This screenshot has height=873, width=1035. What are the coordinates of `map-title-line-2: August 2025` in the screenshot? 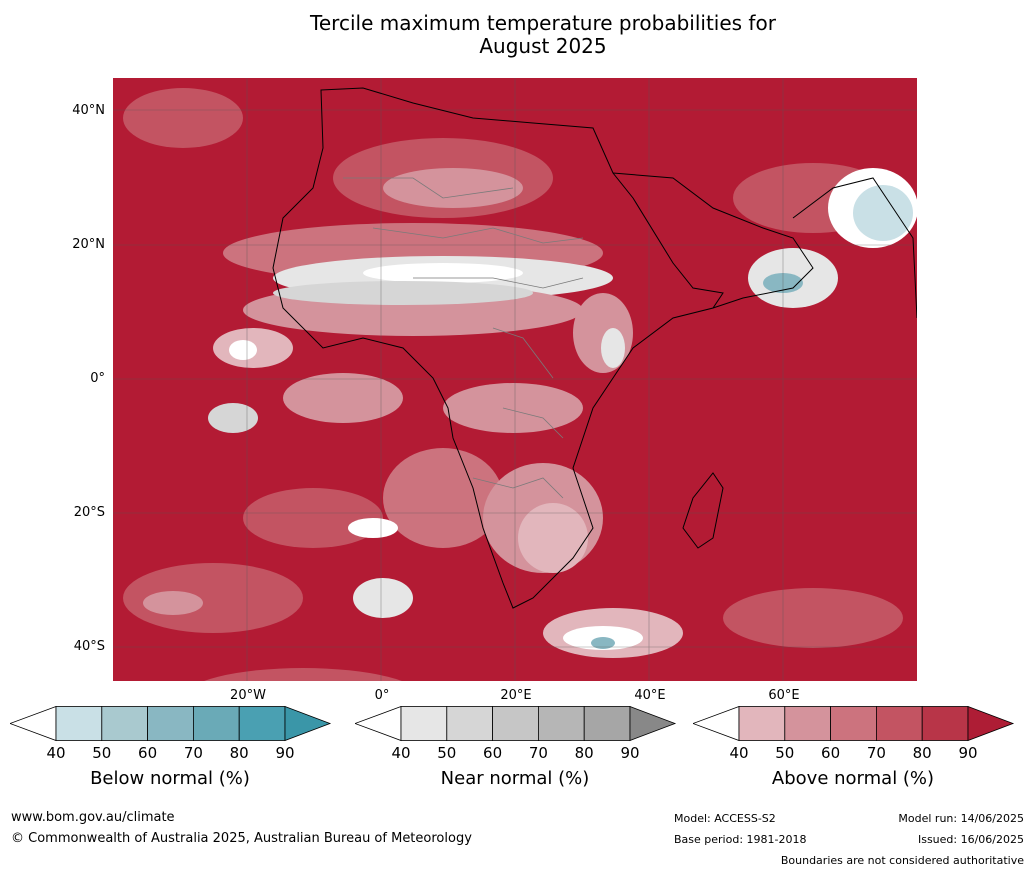 It's located at (543, 46).